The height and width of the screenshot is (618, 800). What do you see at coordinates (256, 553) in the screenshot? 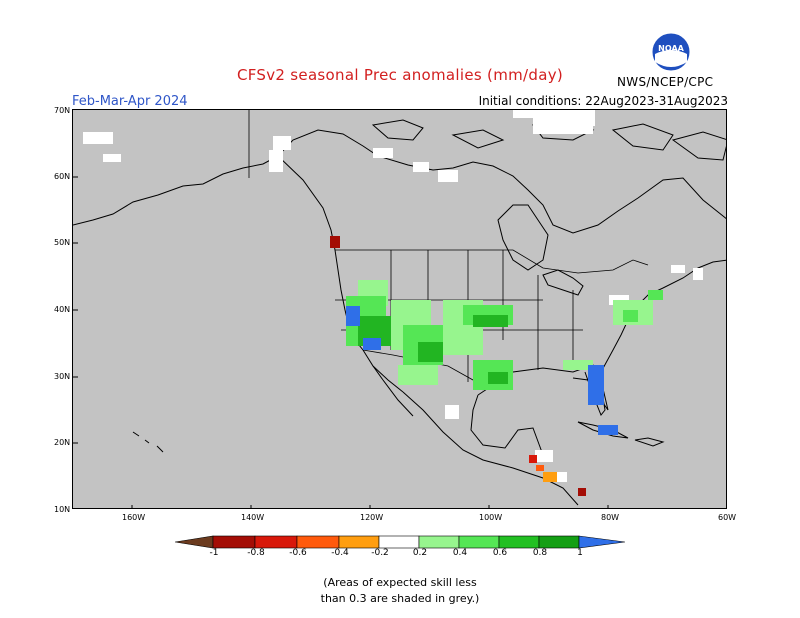
I see `colorbar-label: -0.8` at bounding box center [256, 553].